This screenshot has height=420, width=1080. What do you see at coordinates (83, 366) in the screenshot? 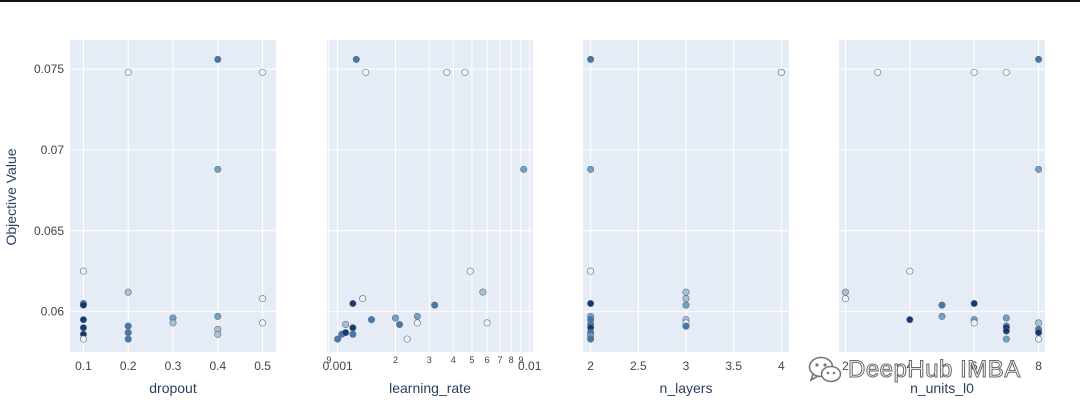
I see `x-tick-label: 0.1` at bounding box center [83, 366].